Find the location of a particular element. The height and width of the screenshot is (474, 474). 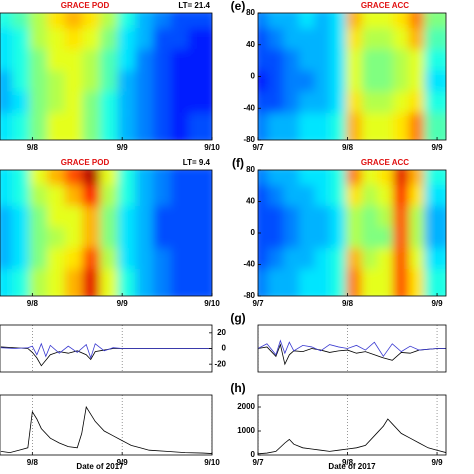

panel-label: (h) is located at coordinates (237, 388).